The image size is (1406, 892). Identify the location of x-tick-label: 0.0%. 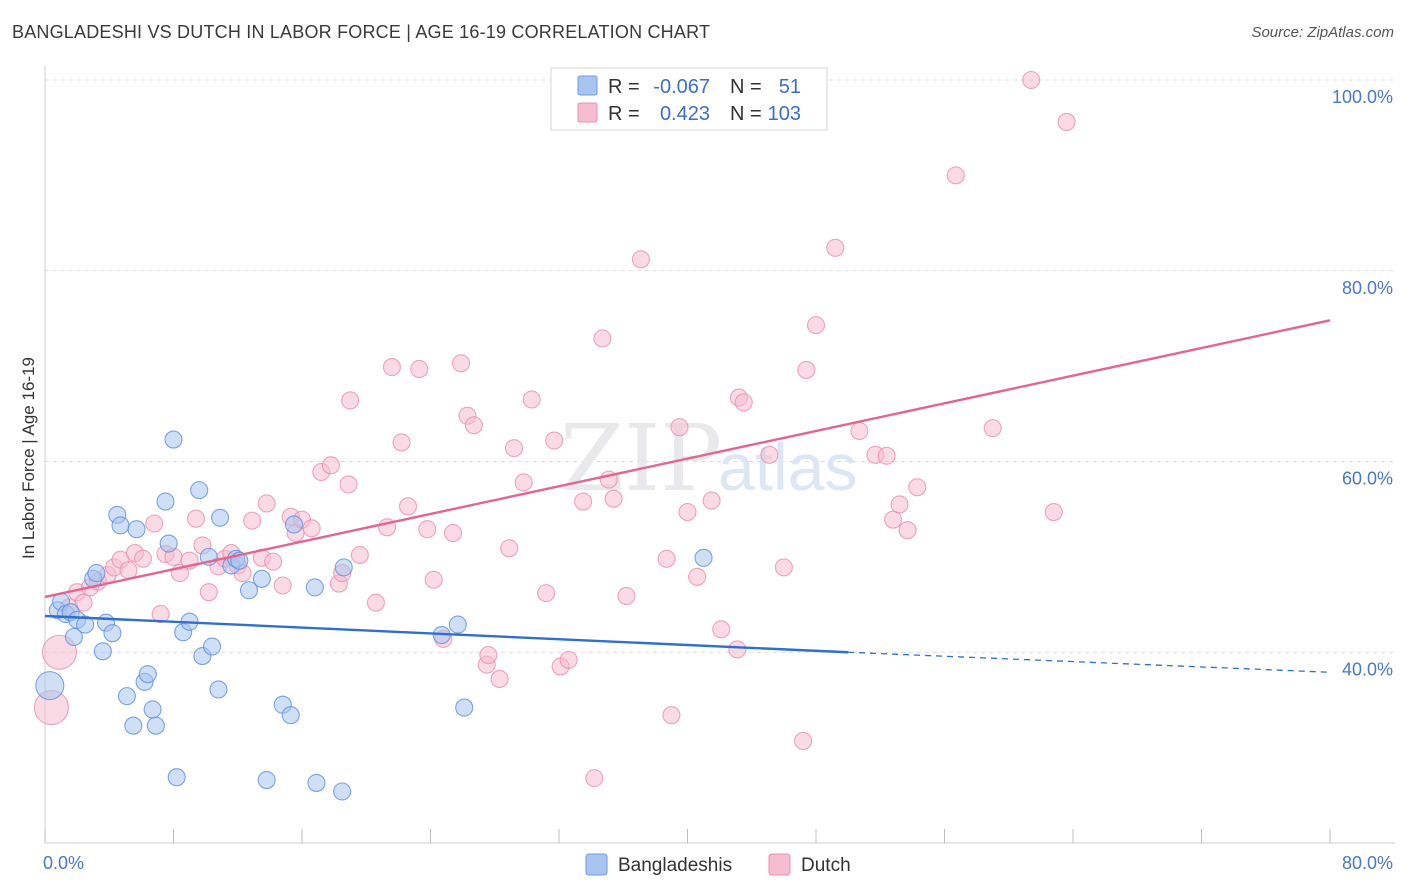
(63, 863).